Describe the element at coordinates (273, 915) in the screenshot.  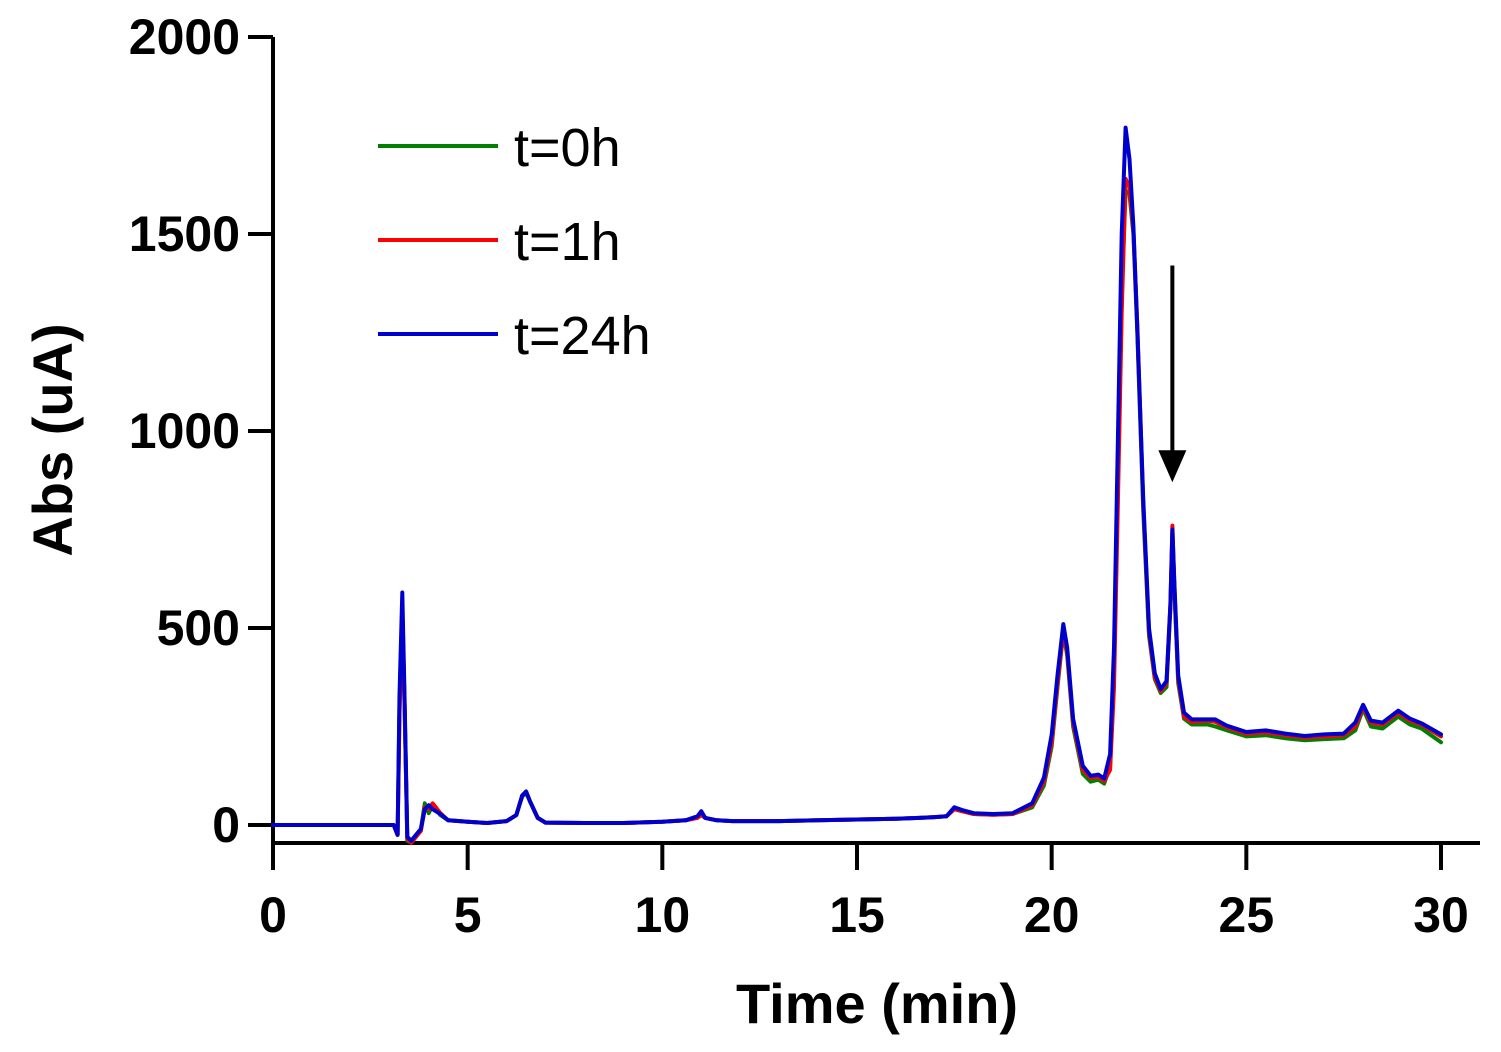
I see `x-tick-label: 0` at that location.